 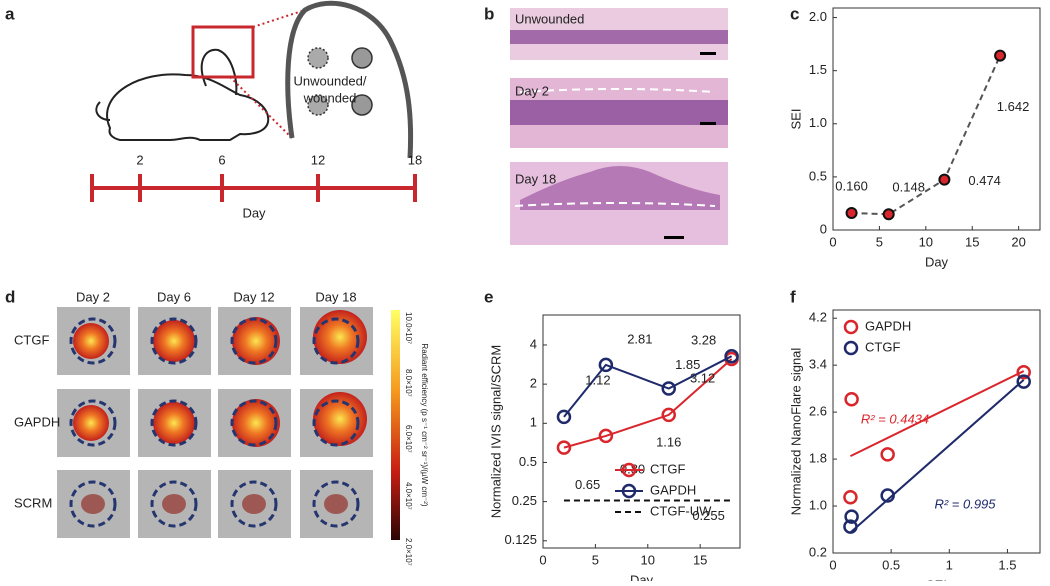 What do you see at coordinates (668, 441) in the screenshot?
I see `value-label: 1.16` at bounding box center [668, 441].